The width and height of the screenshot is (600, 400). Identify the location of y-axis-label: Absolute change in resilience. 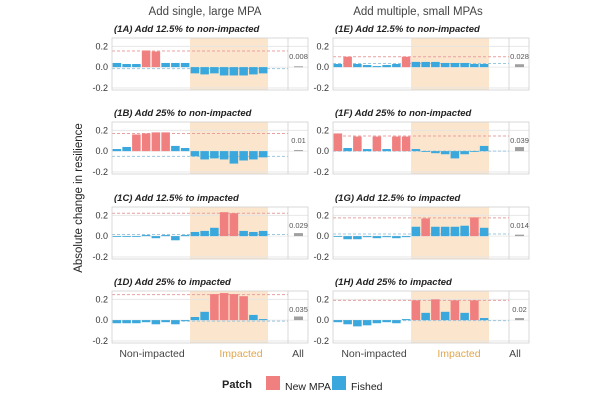
(79, 198).